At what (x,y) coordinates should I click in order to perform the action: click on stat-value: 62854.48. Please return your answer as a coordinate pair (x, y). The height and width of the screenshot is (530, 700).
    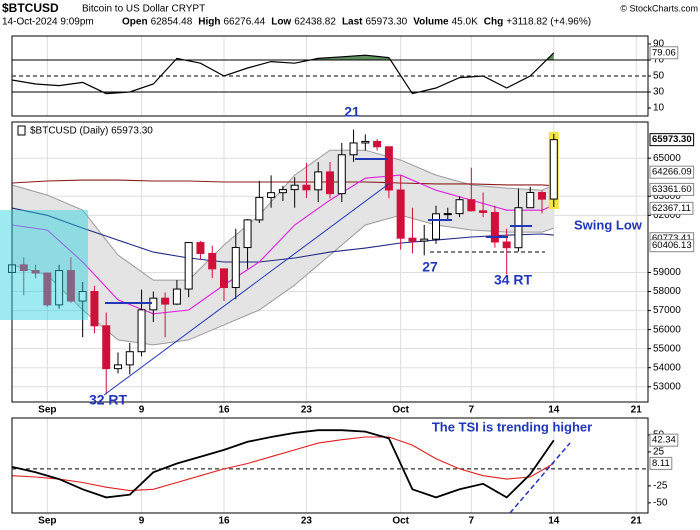
    Looking at the image, I should click on (172, 22).